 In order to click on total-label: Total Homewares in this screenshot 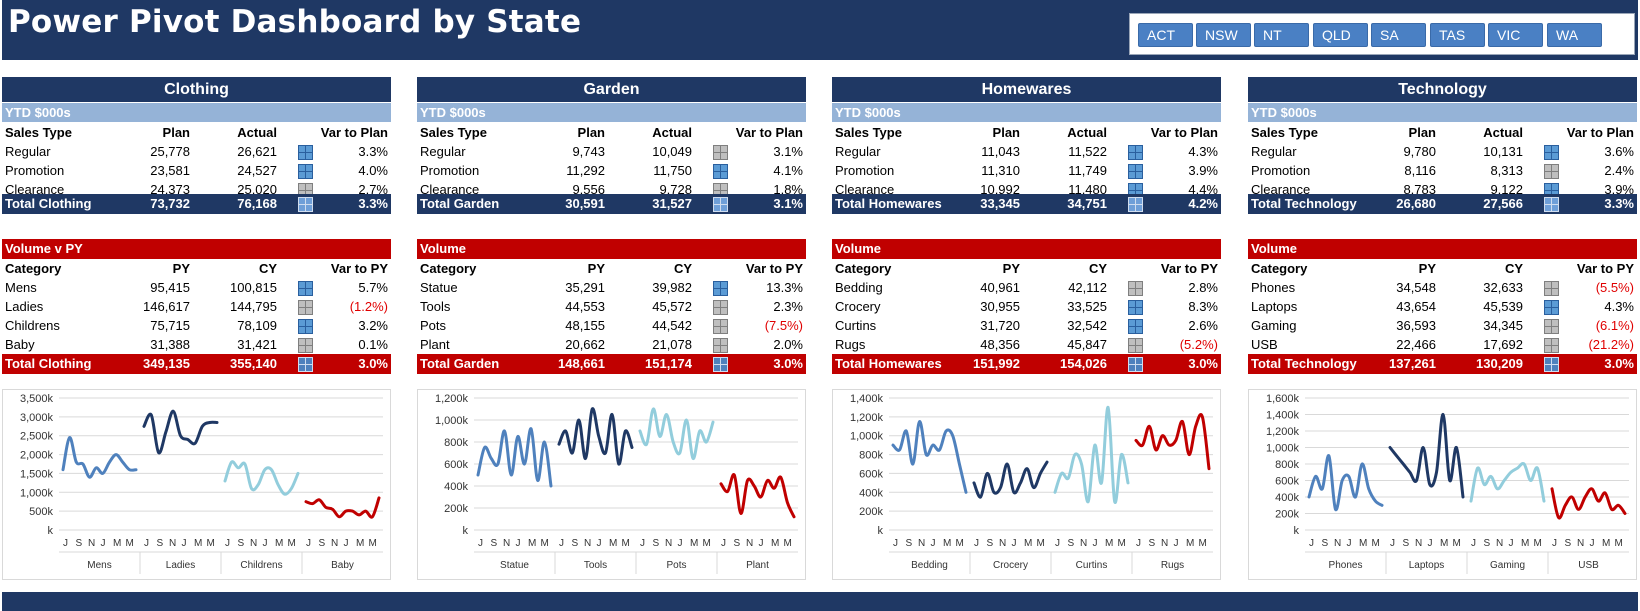, I will do `click(888, 363)`.